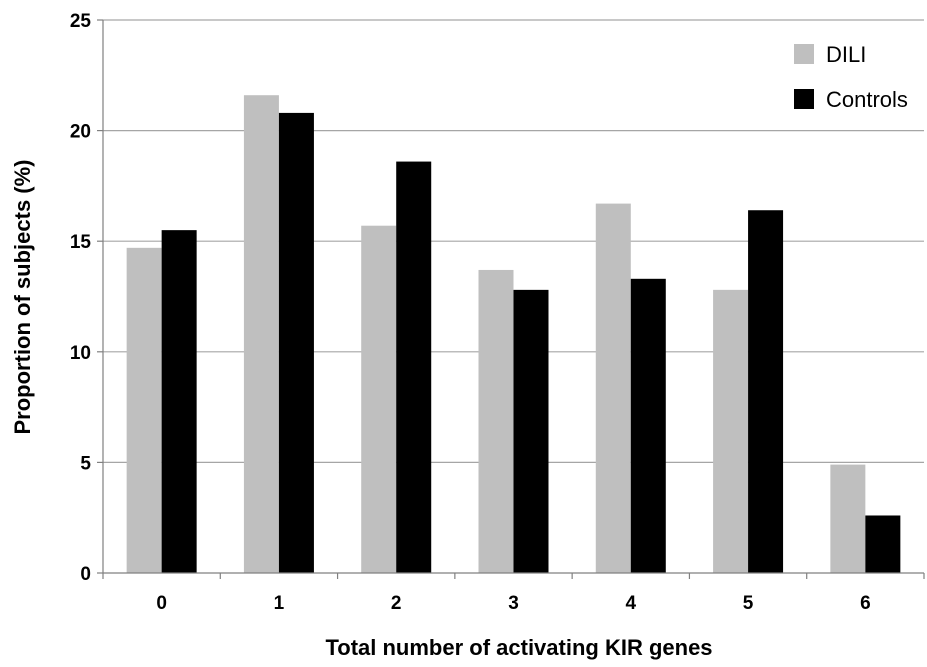  Describe the element at coordinates (867, 99) in the screenshot. I see `legend-label-controls: Controls` at that location.